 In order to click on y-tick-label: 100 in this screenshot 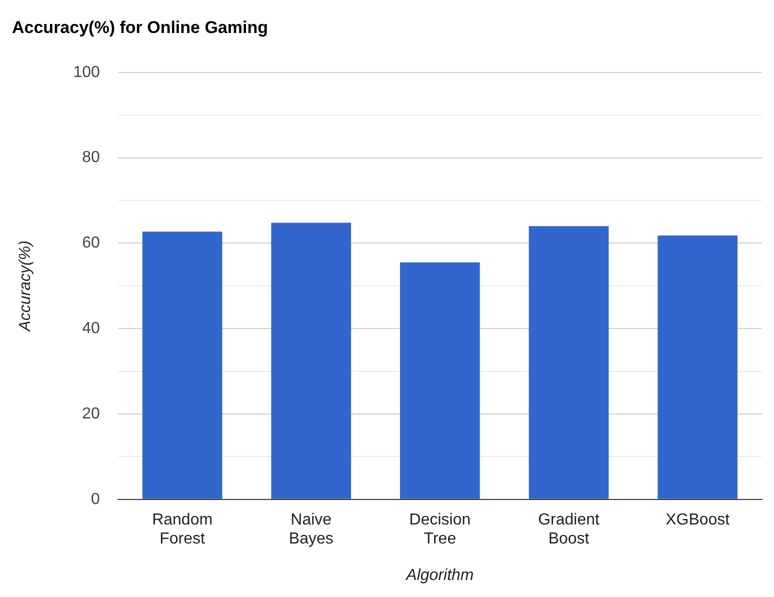, I will do `click(86, 72)`.